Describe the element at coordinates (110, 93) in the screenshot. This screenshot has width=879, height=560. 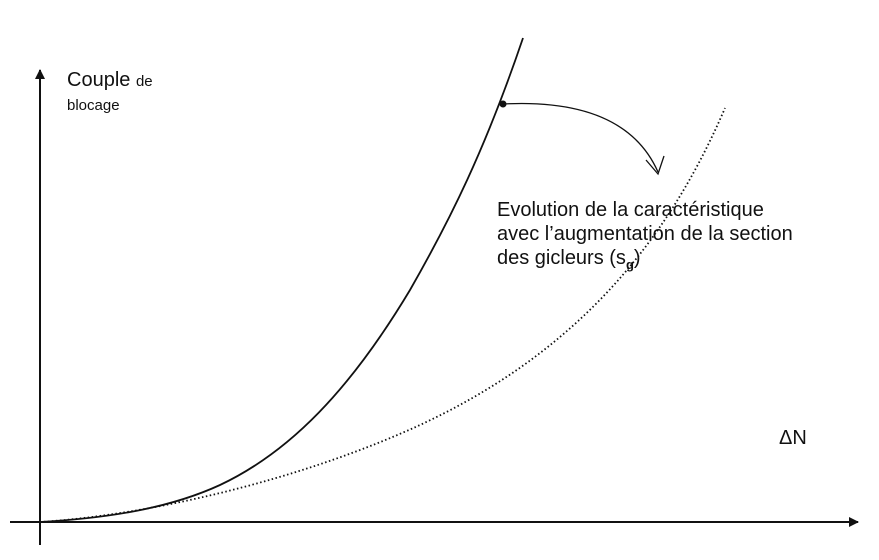
I see `y-axis-label: Couple de blocage` at that location.